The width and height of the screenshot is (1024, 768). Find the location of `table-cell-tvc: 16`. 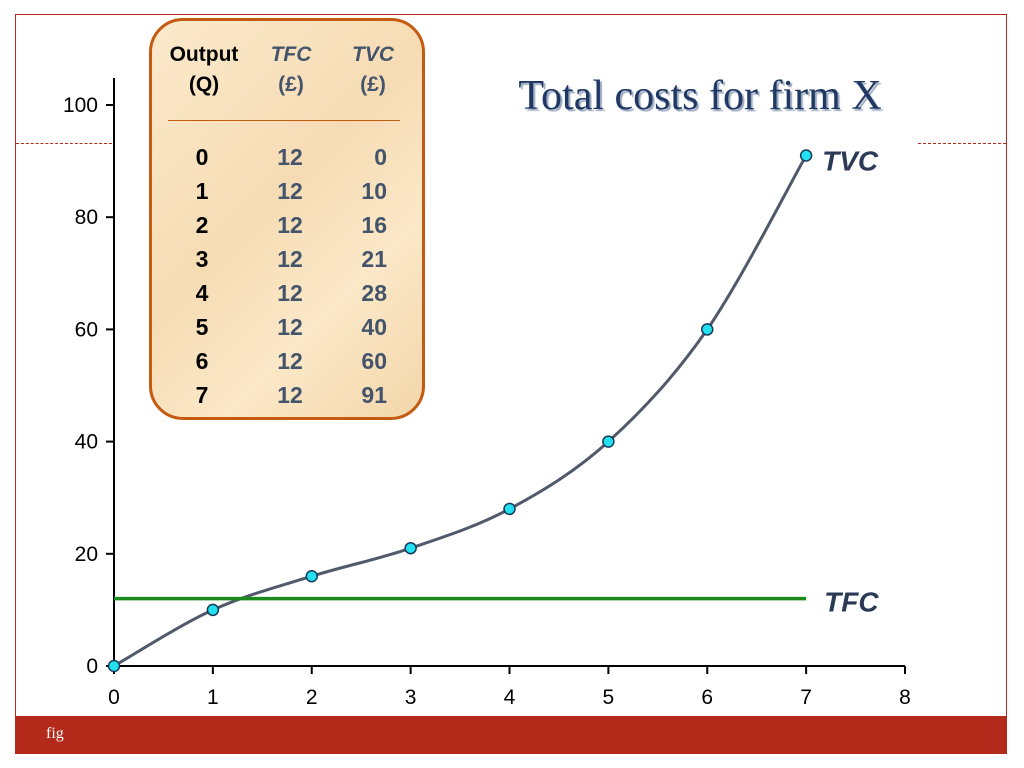

table-cell-tvc: 16 is located at coordinates (374, 225).